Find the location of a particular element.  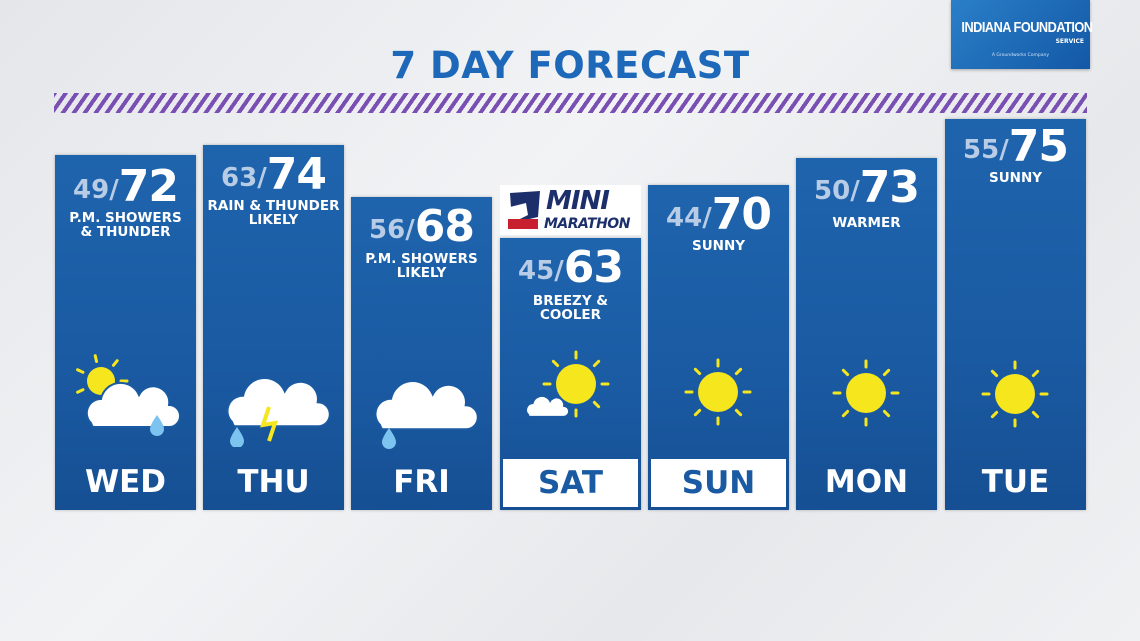

day-panel-sun: 44/70 SUNNY SUN is located at coordinates (718, 347).